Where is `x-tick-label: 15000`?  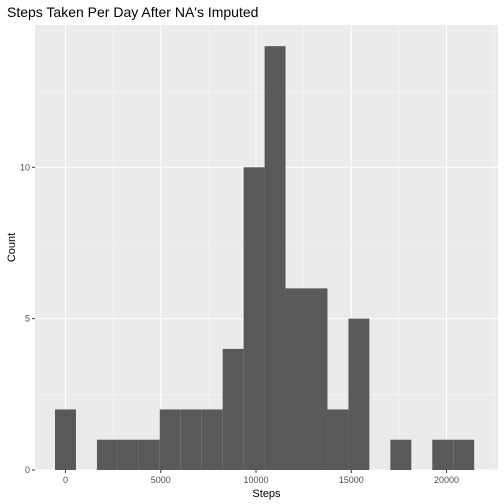
x-tick-label: 15000 is located at coordinates (351, 480).